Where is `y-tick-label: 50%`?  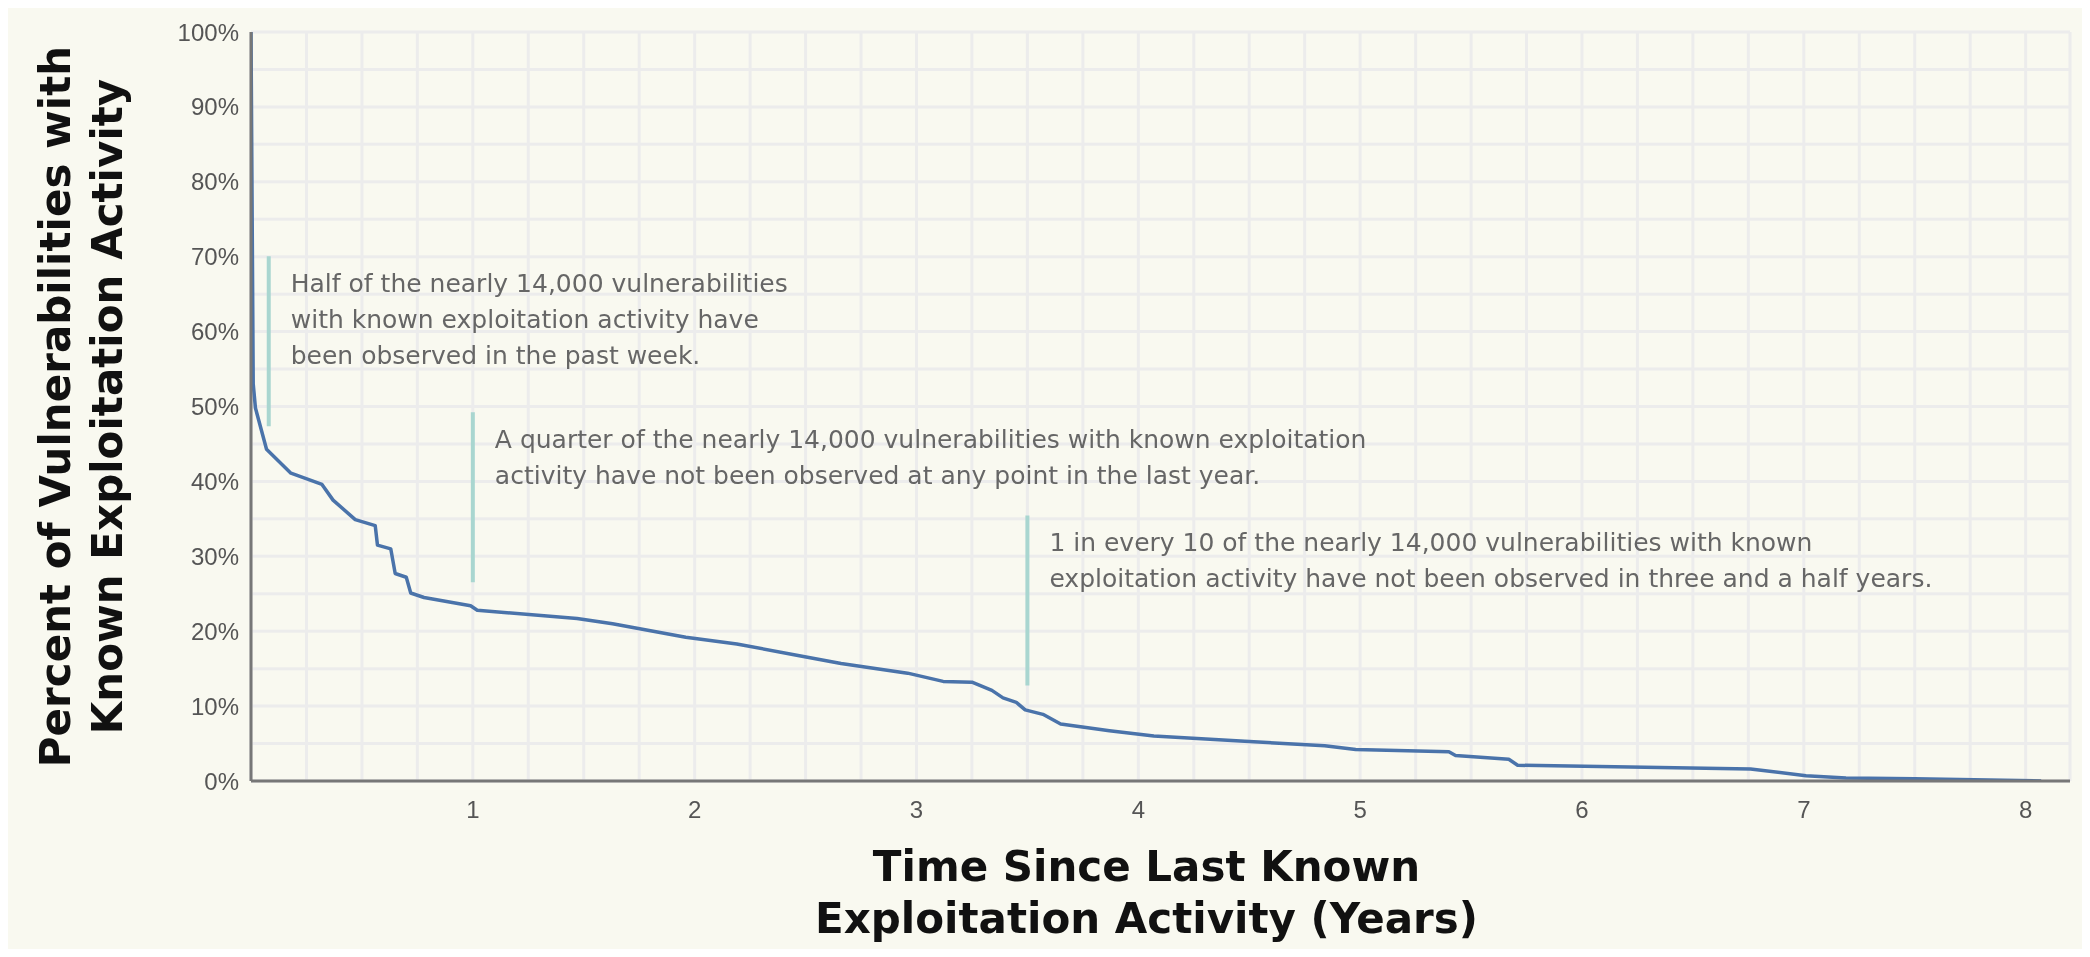 y-tick-label: 50% is located at coordinates (214, 407).